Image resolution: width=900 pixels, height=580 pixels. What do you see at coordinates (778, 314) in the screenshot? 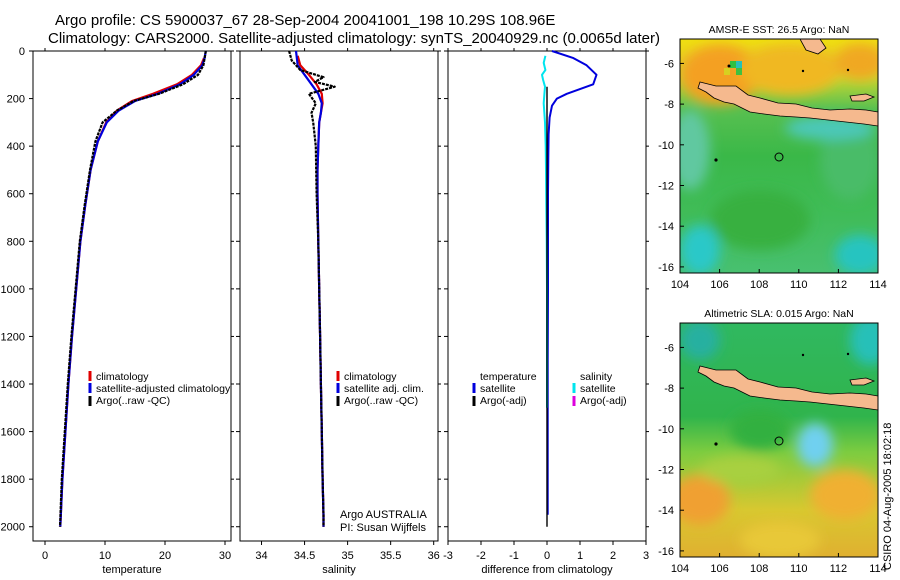
I see `sla-map-title: Altimetric SLA: 0.015 Argo: NaN` at bounding box center [778, 314].